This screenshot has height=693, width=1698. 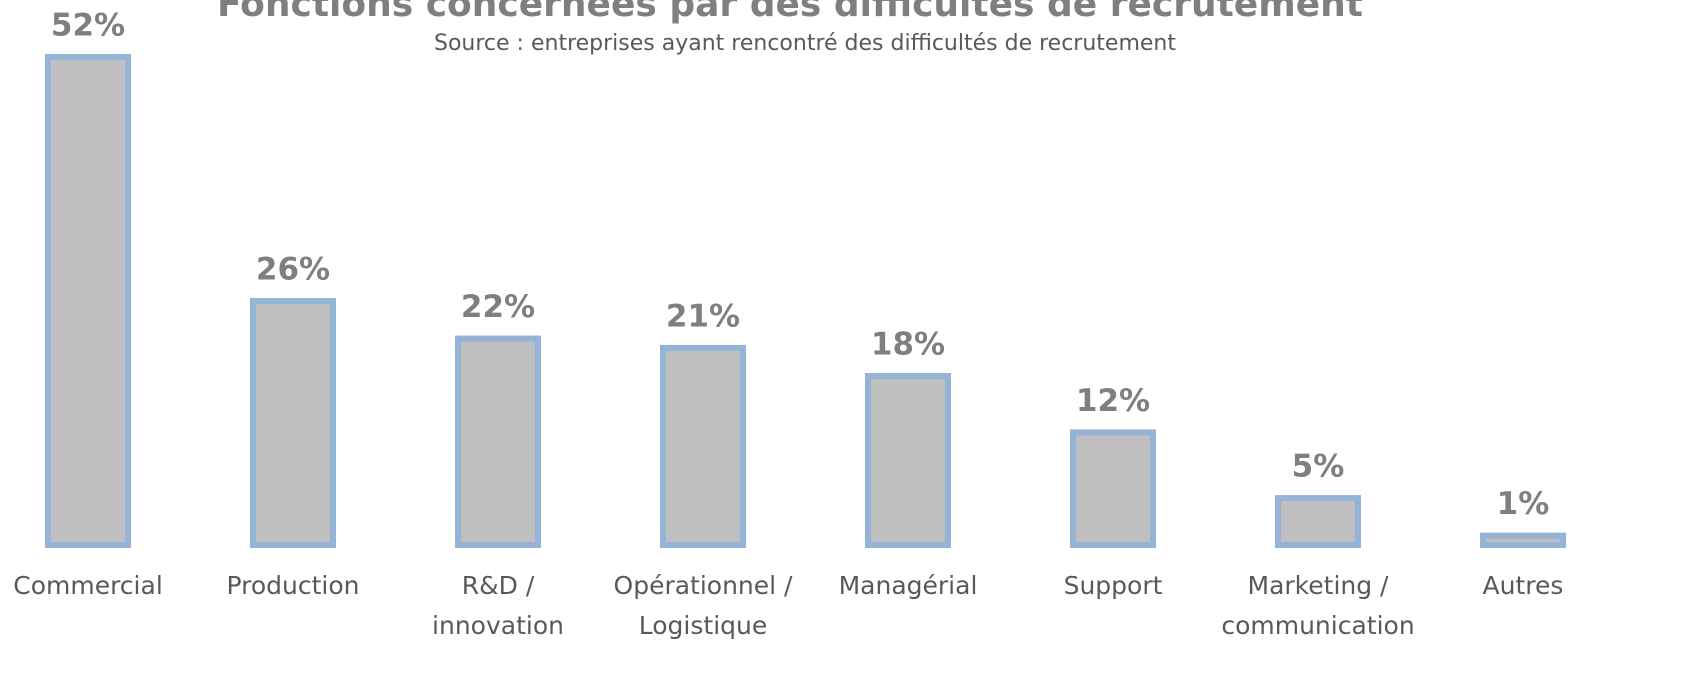 What do you see at coordinates (1318, 467) in the screenshot?
I see `data-label: 5%` at bounding box center [1318, 467].